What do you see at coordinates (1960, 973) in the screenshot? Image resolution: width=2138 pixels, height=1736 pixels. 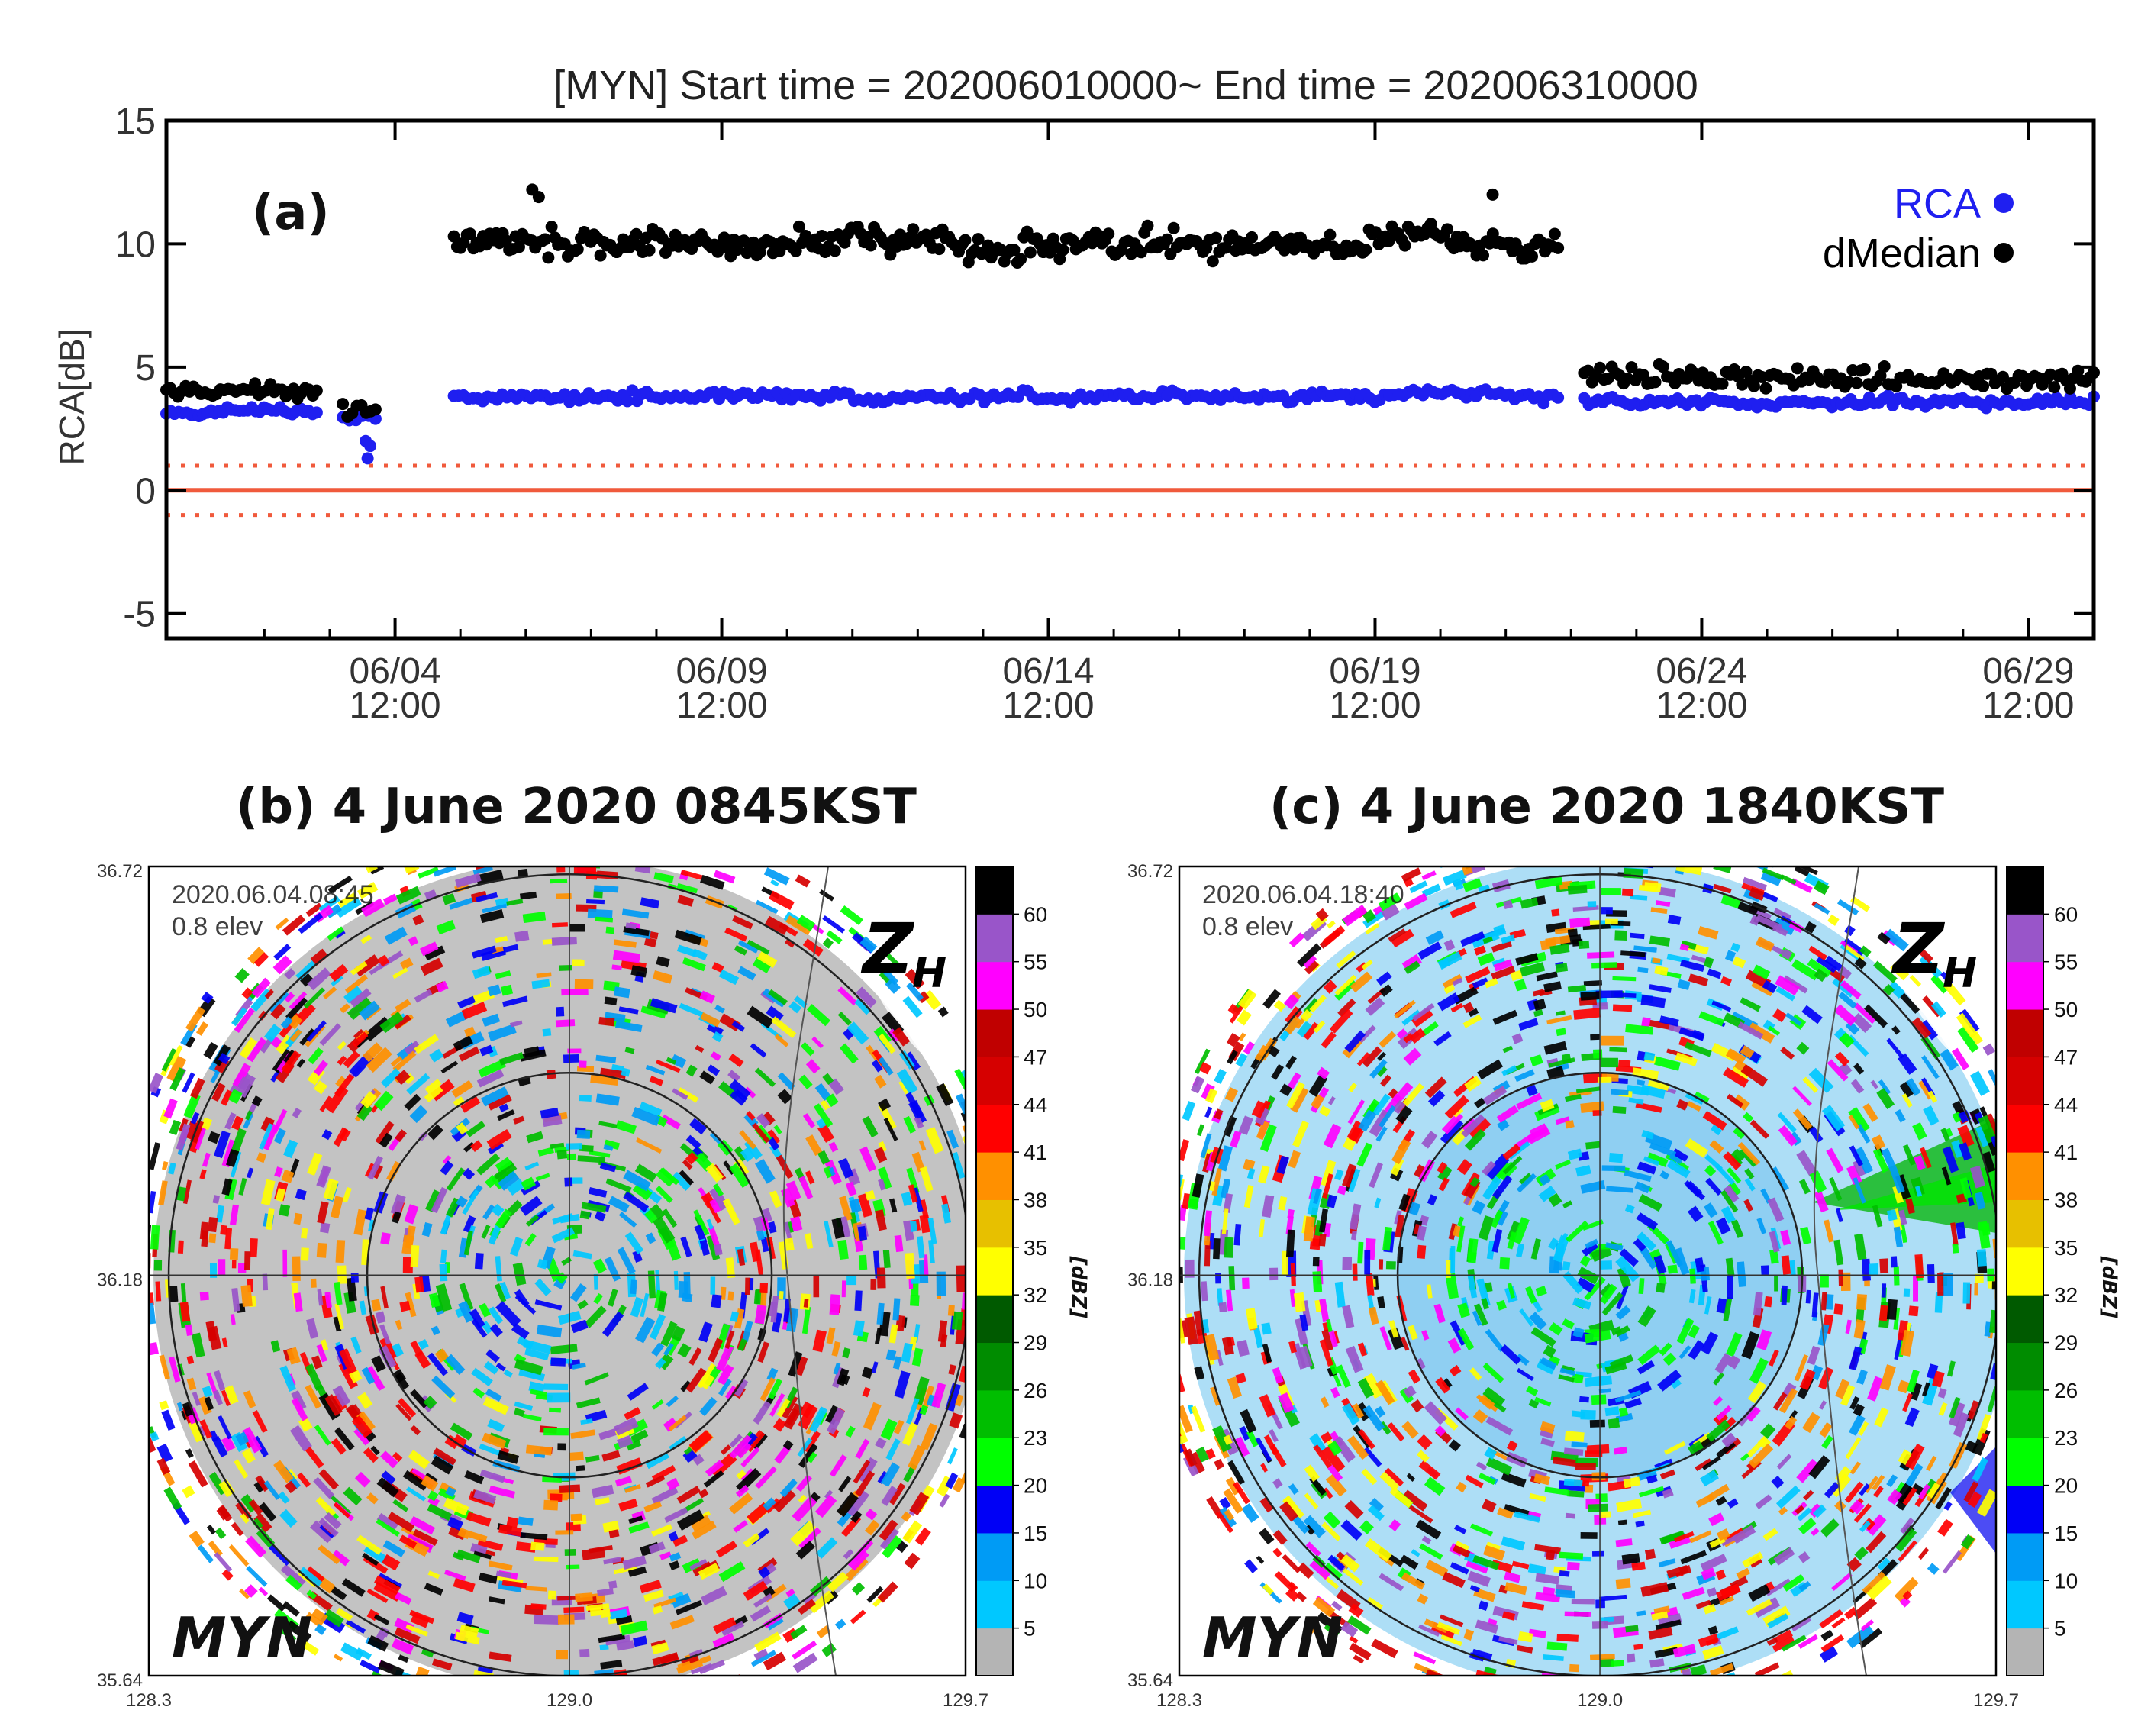 I see `variable-subscript: H` at bounding box center [1960, 973].